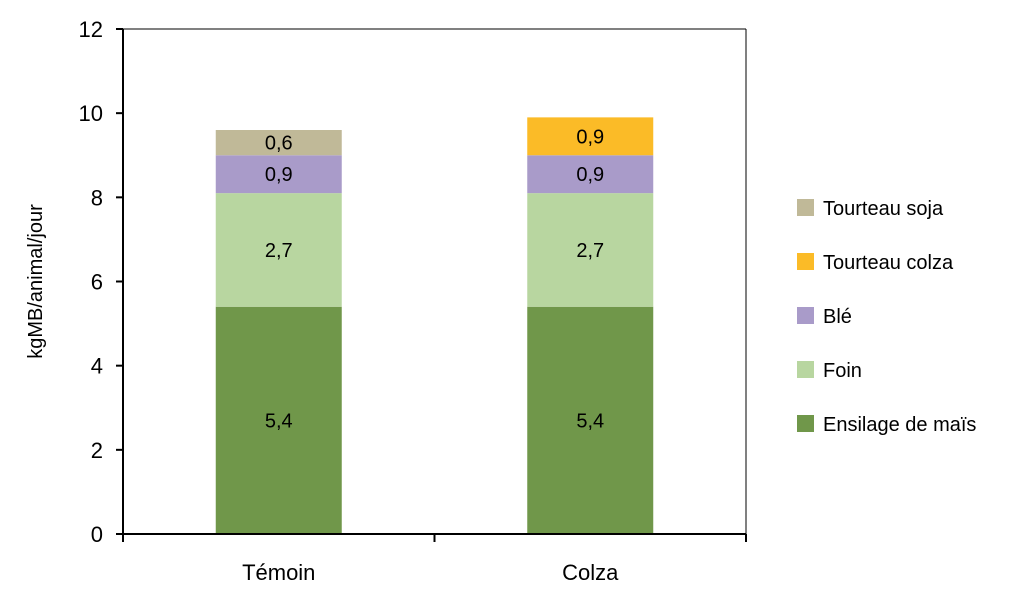  I want to click on y-tick-label: 0, so click(97, 534).